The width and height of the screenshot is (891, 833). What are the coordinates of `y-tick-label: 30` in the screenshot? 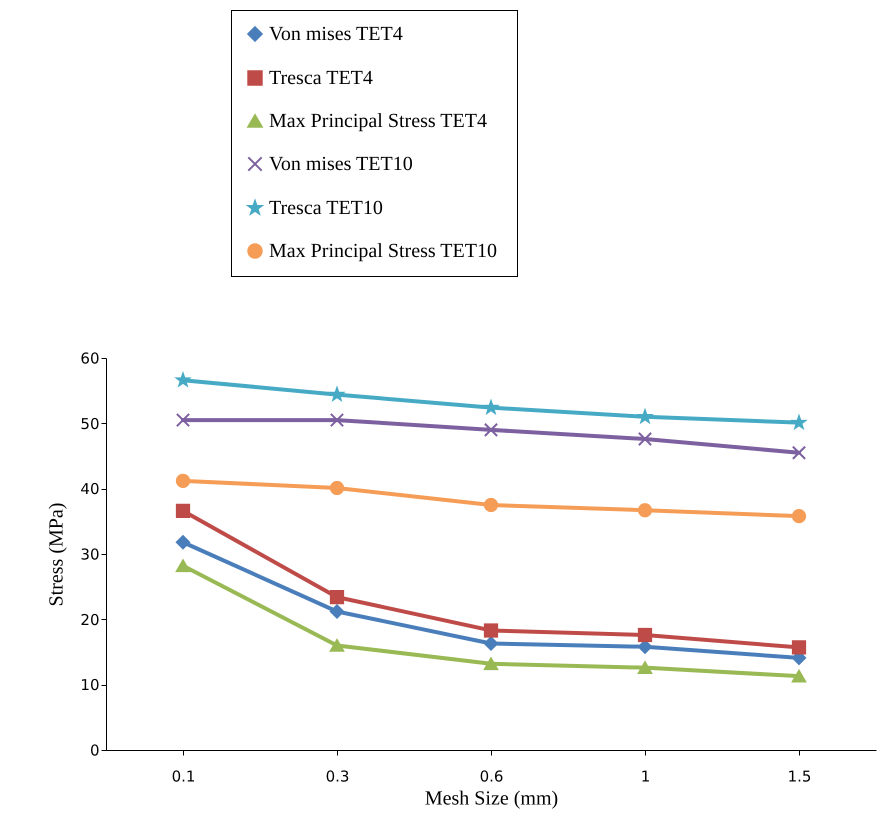 It's located at (90, 555).